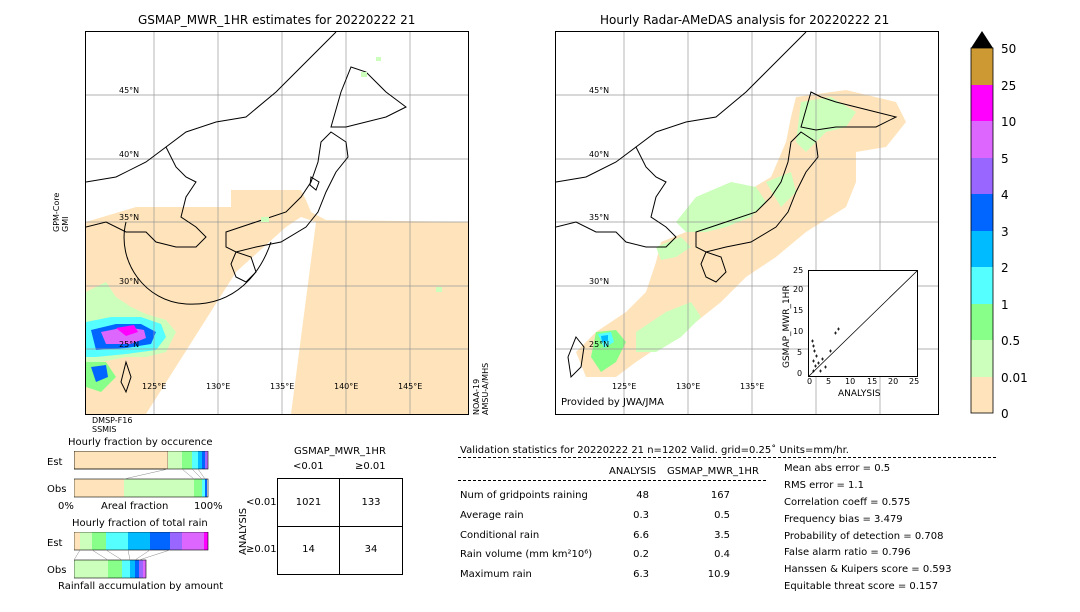  I want to click on score-rms: RMS error = 1.1, so click(824, 485).